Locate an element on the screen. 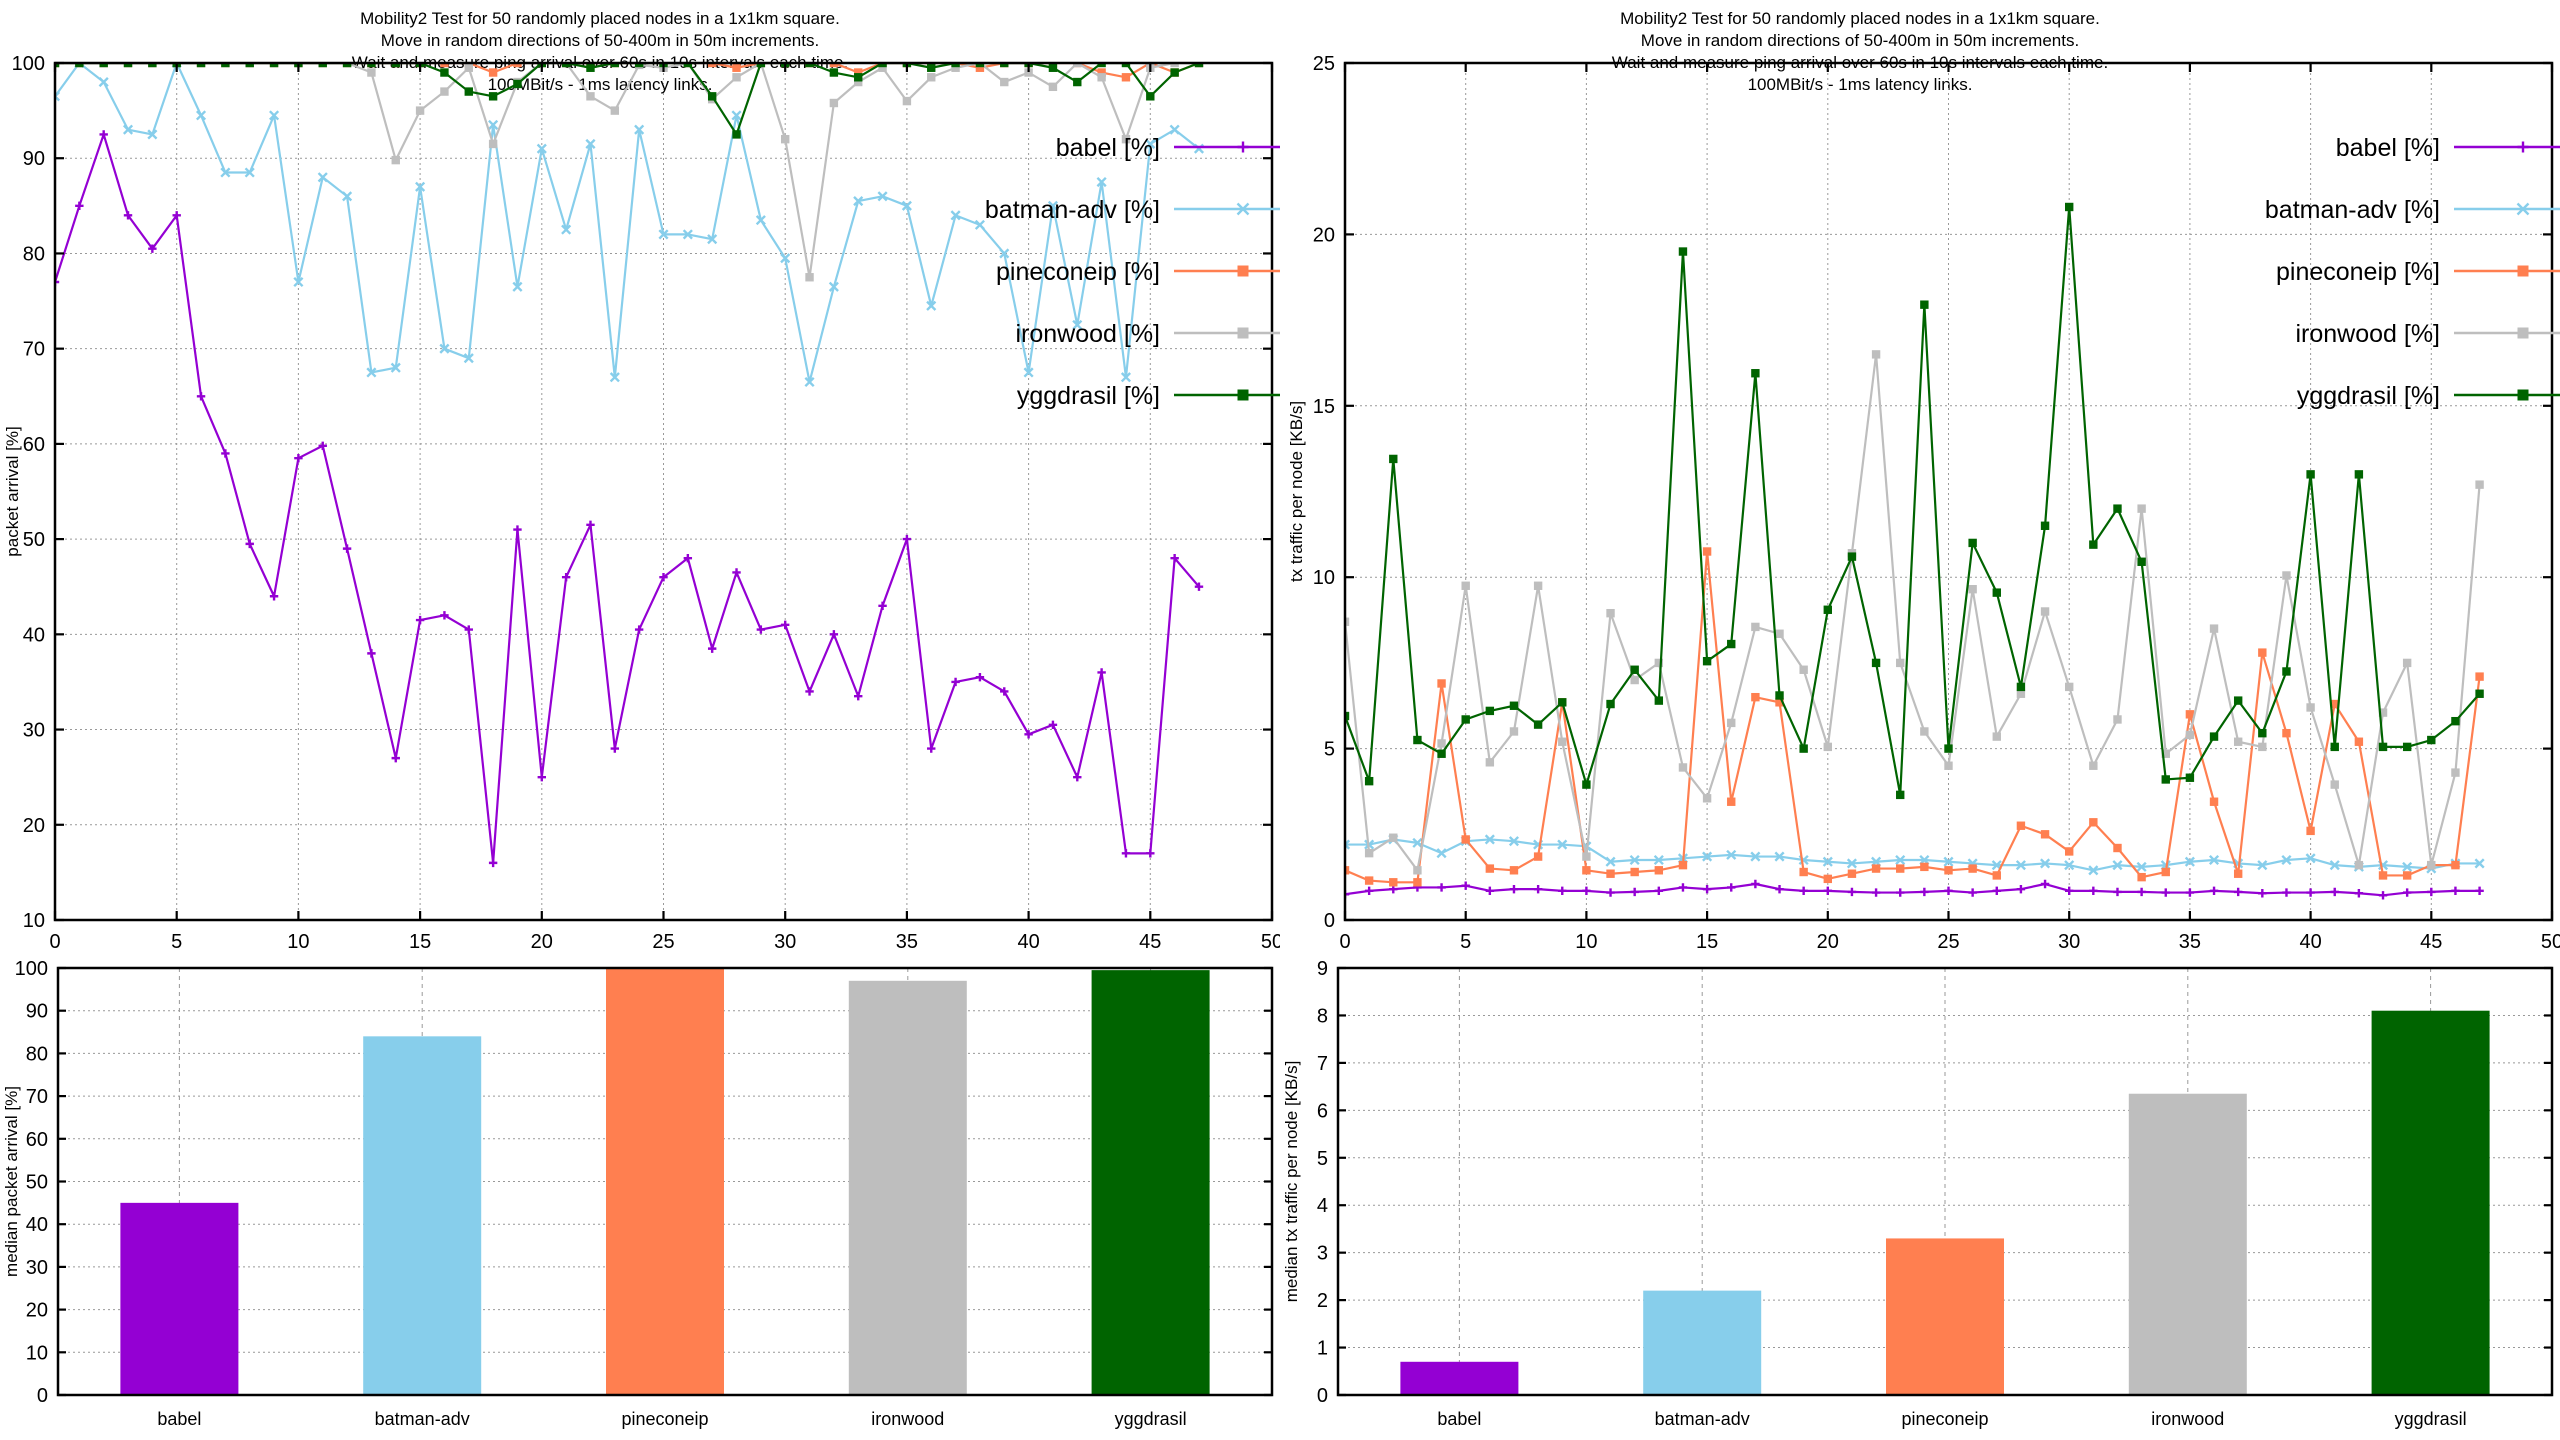  y-tick-label: 100 is located at coordinates (28, 65).